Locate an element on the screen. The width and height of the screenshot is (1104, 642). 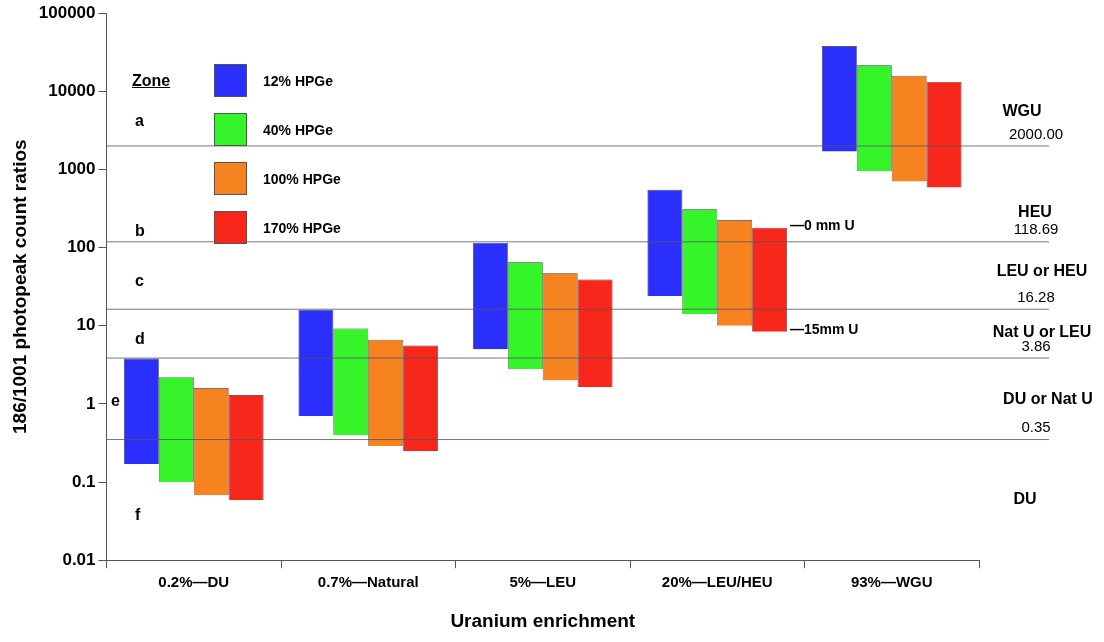
annotation: f is located at coordinates (138, 515).